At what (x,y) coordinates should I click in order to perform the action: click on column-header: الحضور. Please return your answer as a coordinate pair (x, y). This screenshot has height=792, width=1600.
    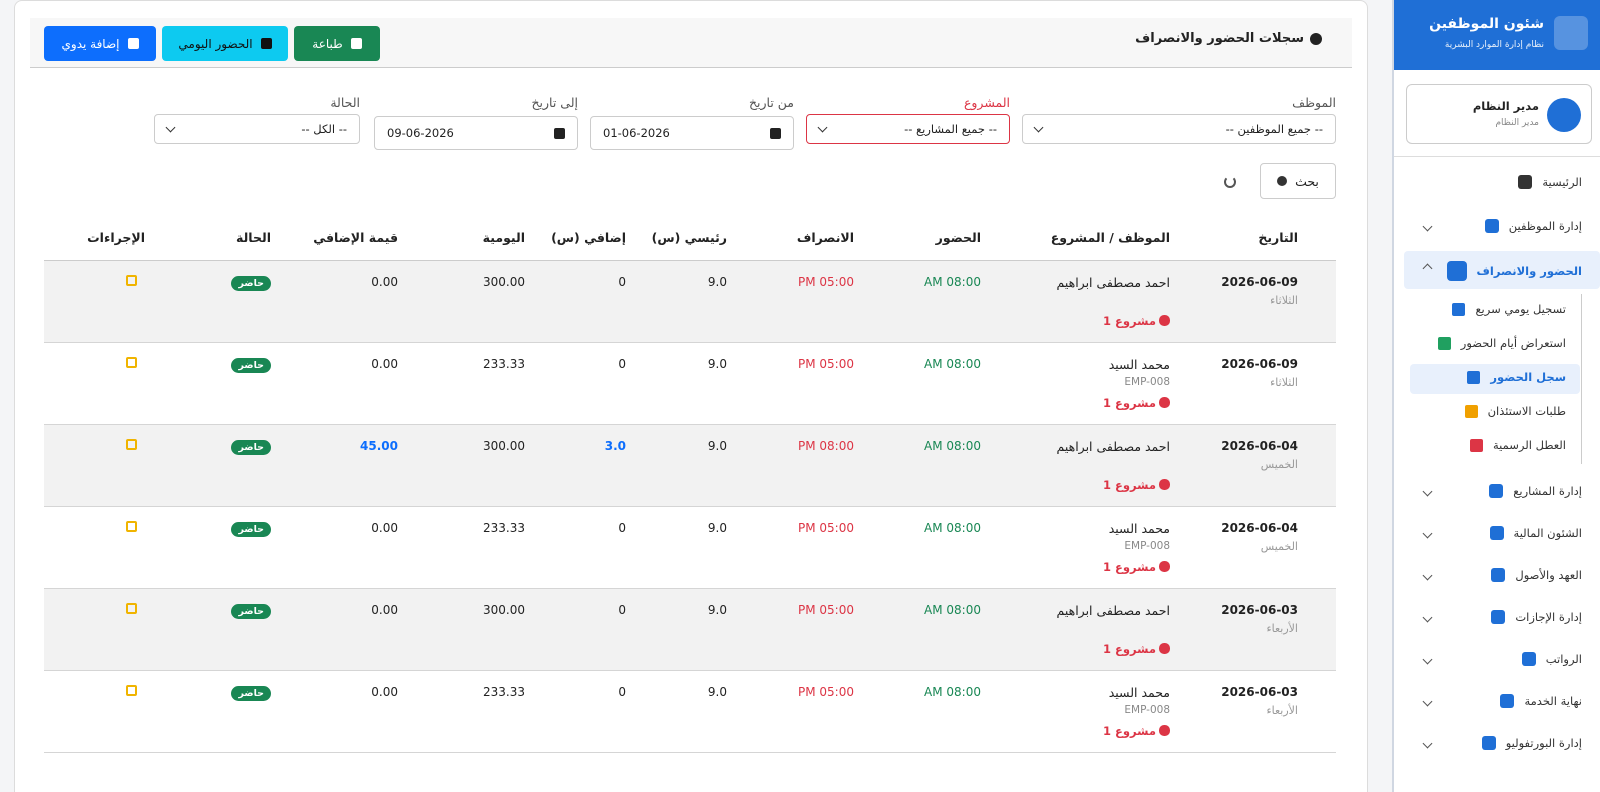
    Looking at the image, I should click on (929, 238).